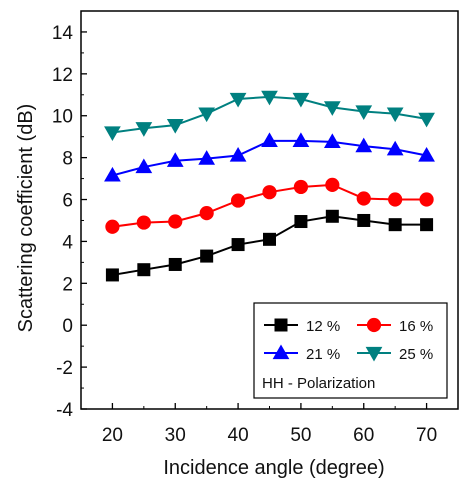  Describe the element at coordinates (323, 354) in the screenshot. I see `legend-label: 21 %` at that location.